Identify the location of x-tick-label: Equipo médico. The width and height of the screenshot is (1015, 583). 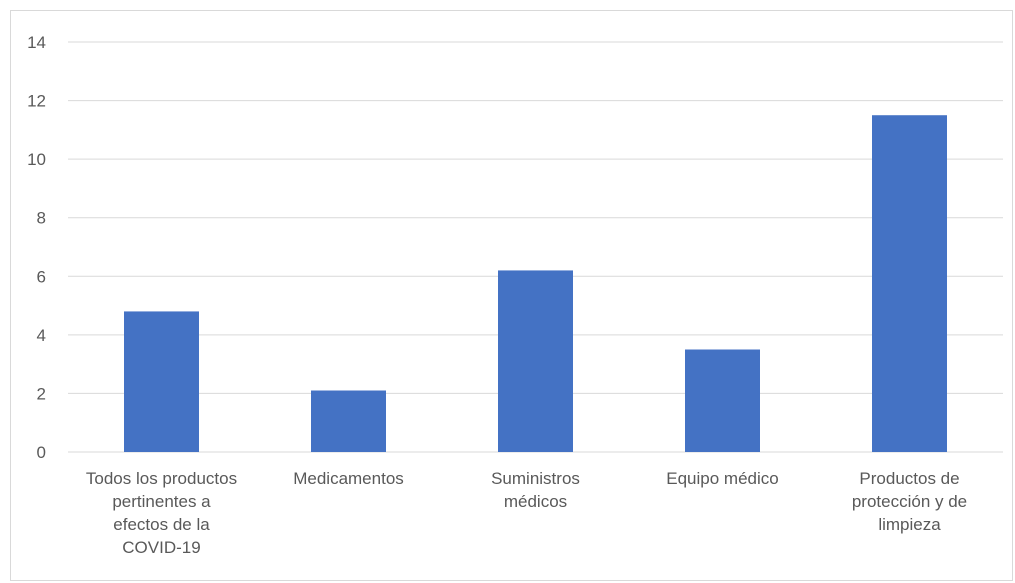
(722, 478).